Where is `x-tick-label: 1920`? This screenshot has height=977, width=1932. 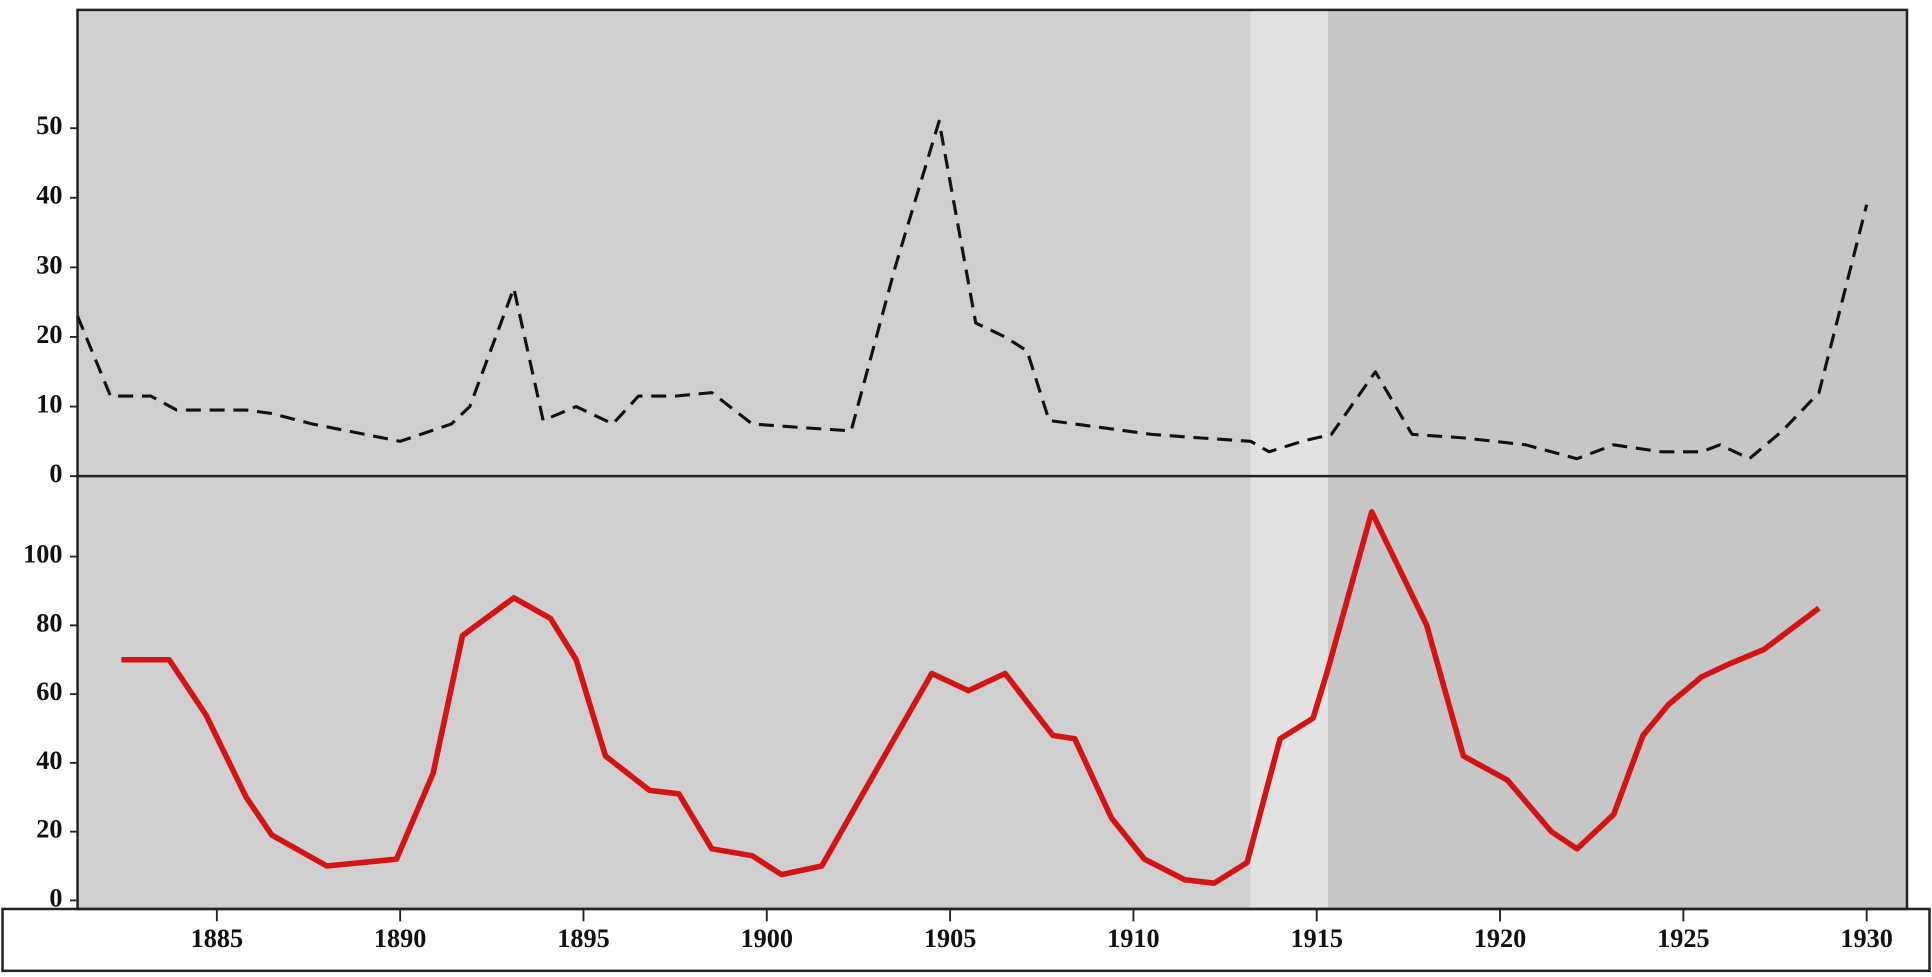
x-tick-label: 1920 is located at coordinates (1500, 938).